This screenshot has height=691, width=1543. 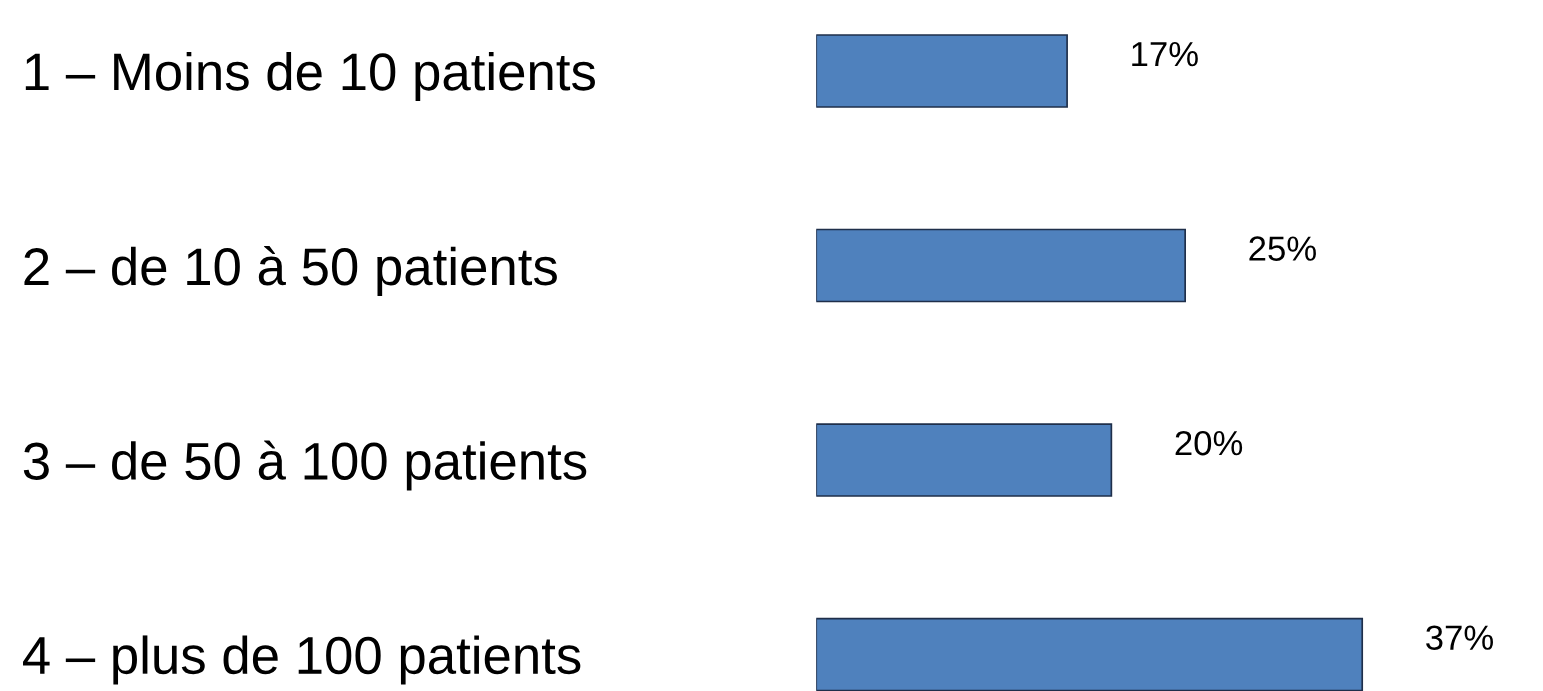 What do you see at coordinates (290, 271) in the screenshot?
I see `y-tick-label: 2 – de 10 à 50 patients` at bounding box center [290, 271].